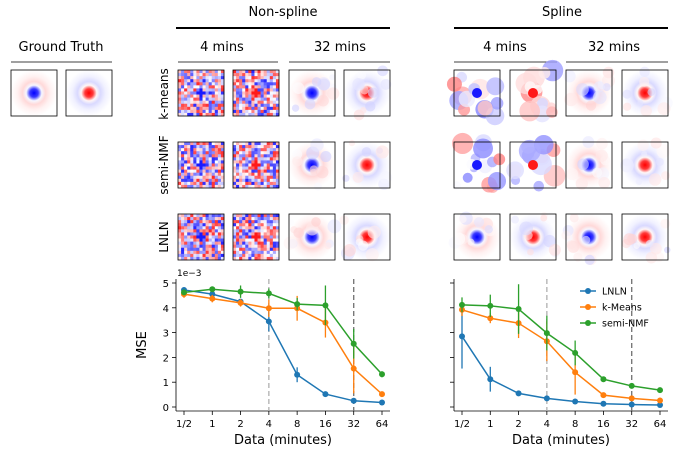 The width and height of the screenshot is (676, 454). I want to click on y-tick-label: 4, so click(166, 309).